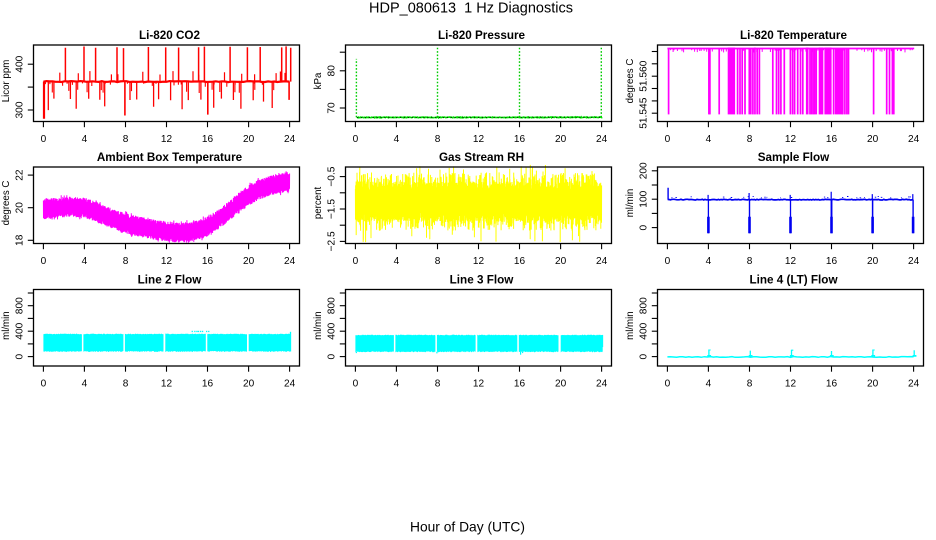 Image resolution: width=936 pixels, height=540 pixels. I want to click on svg-text: Gas Stream RH, so click(481, 157).